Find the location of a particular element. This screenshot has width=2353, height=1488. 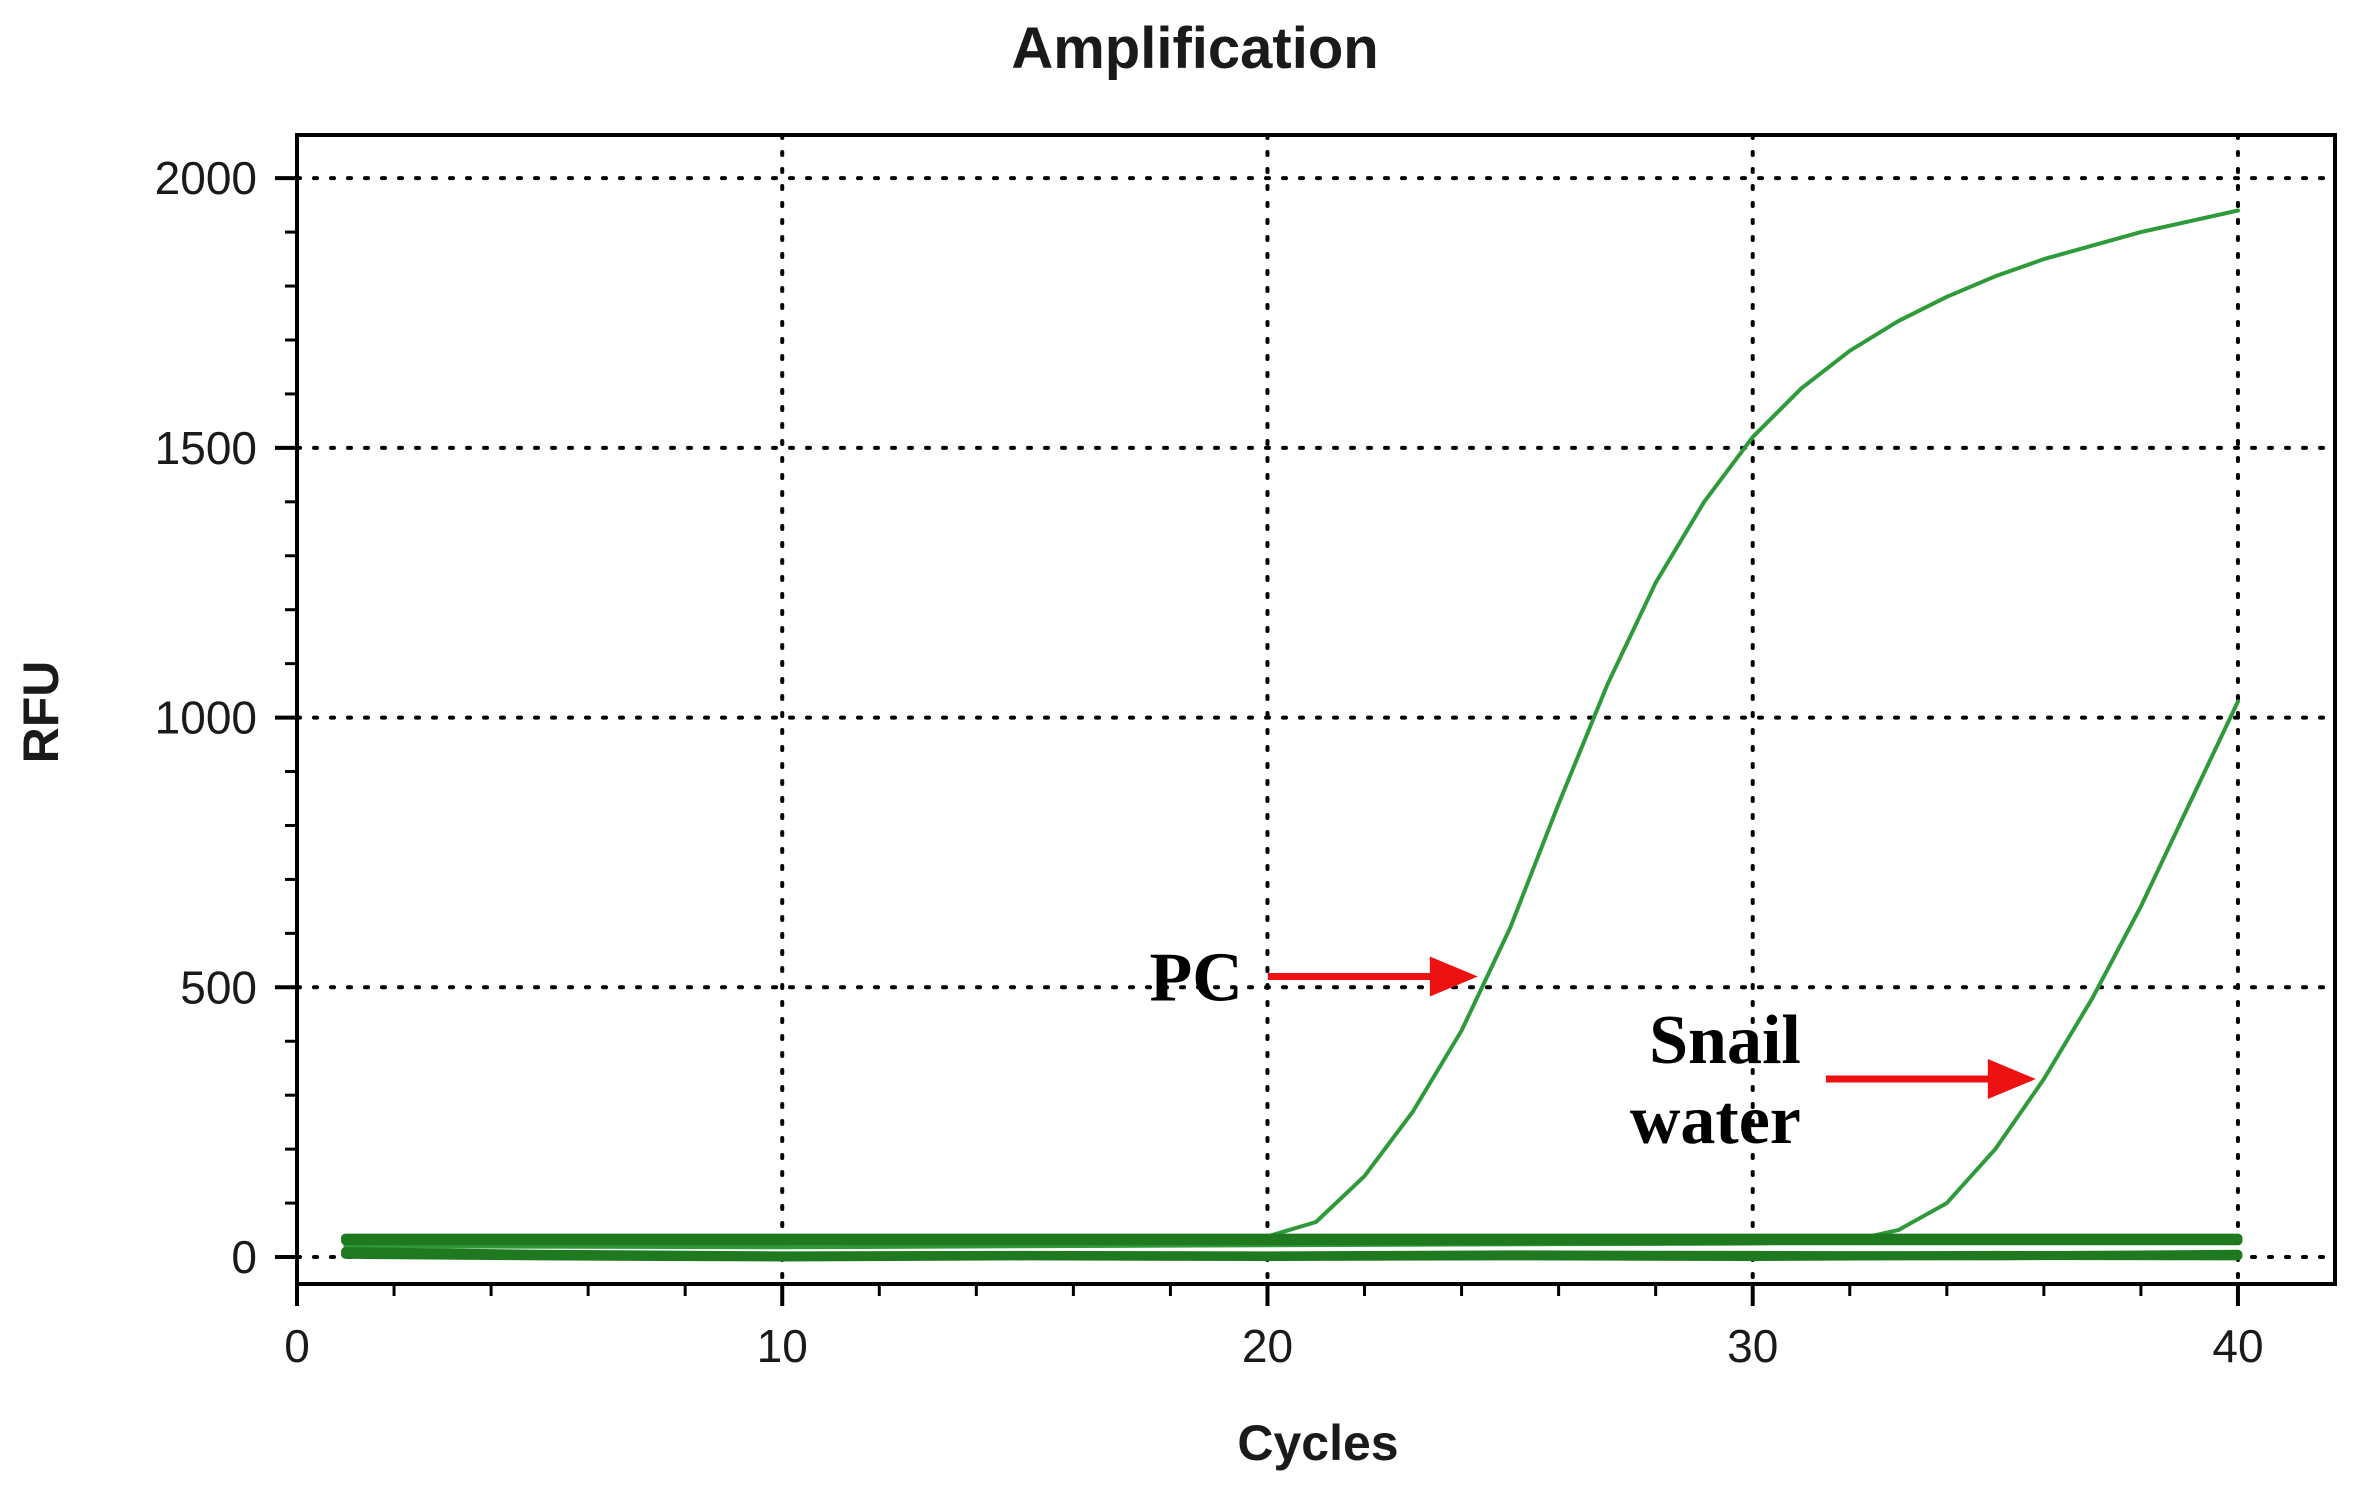

chart-title: Amplification is located at coordinates (1194, 48).